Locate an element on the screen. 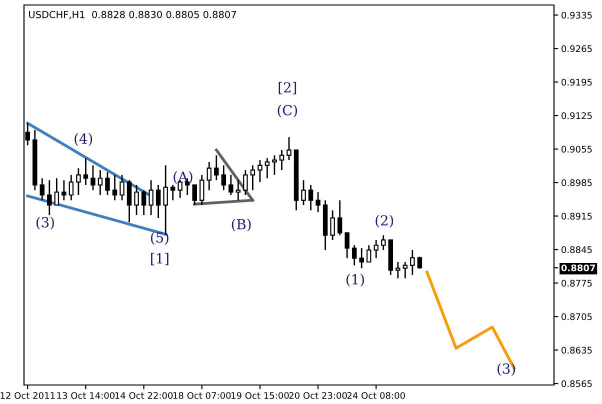 The height and width of the screenshot is (404, 602). annotation: (A) is located at coordinates (183, 177).